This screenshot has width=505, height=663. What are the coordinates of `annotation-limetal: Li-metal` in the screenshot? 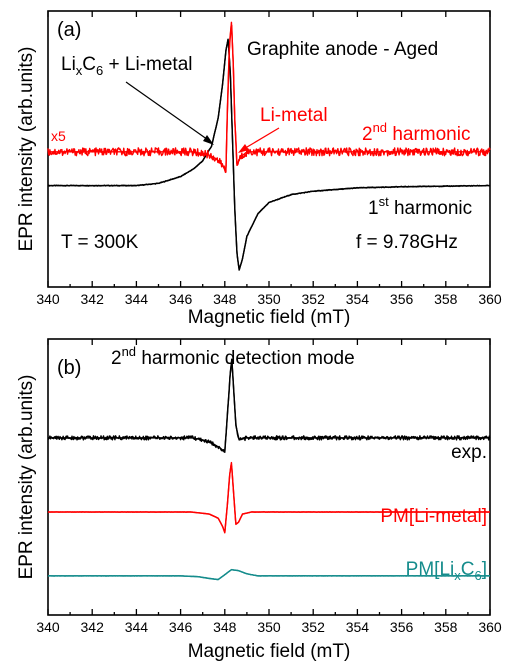 It's located at (294, 115).